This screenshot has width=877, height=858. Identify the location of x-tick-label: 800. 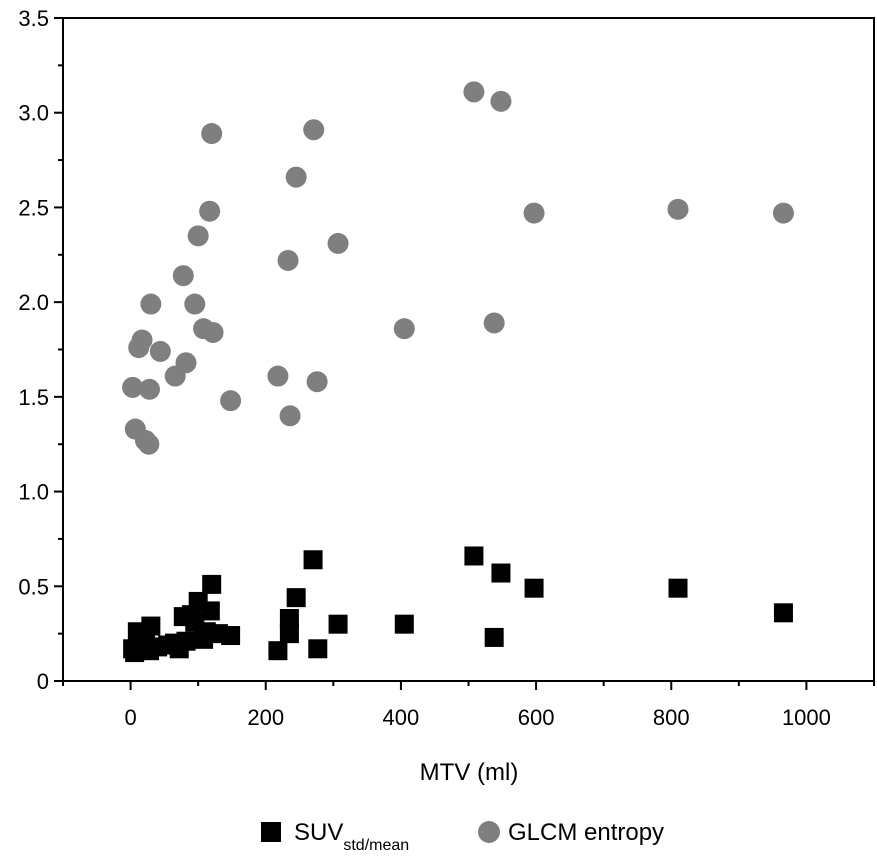
(671, 717).